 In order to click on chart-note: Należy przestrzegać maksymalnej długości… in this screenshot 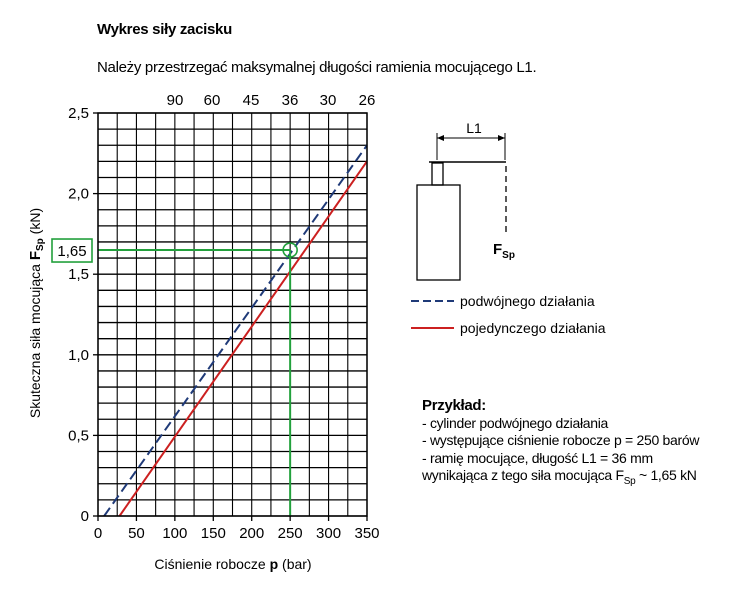, I will do `click(317, 67)`.